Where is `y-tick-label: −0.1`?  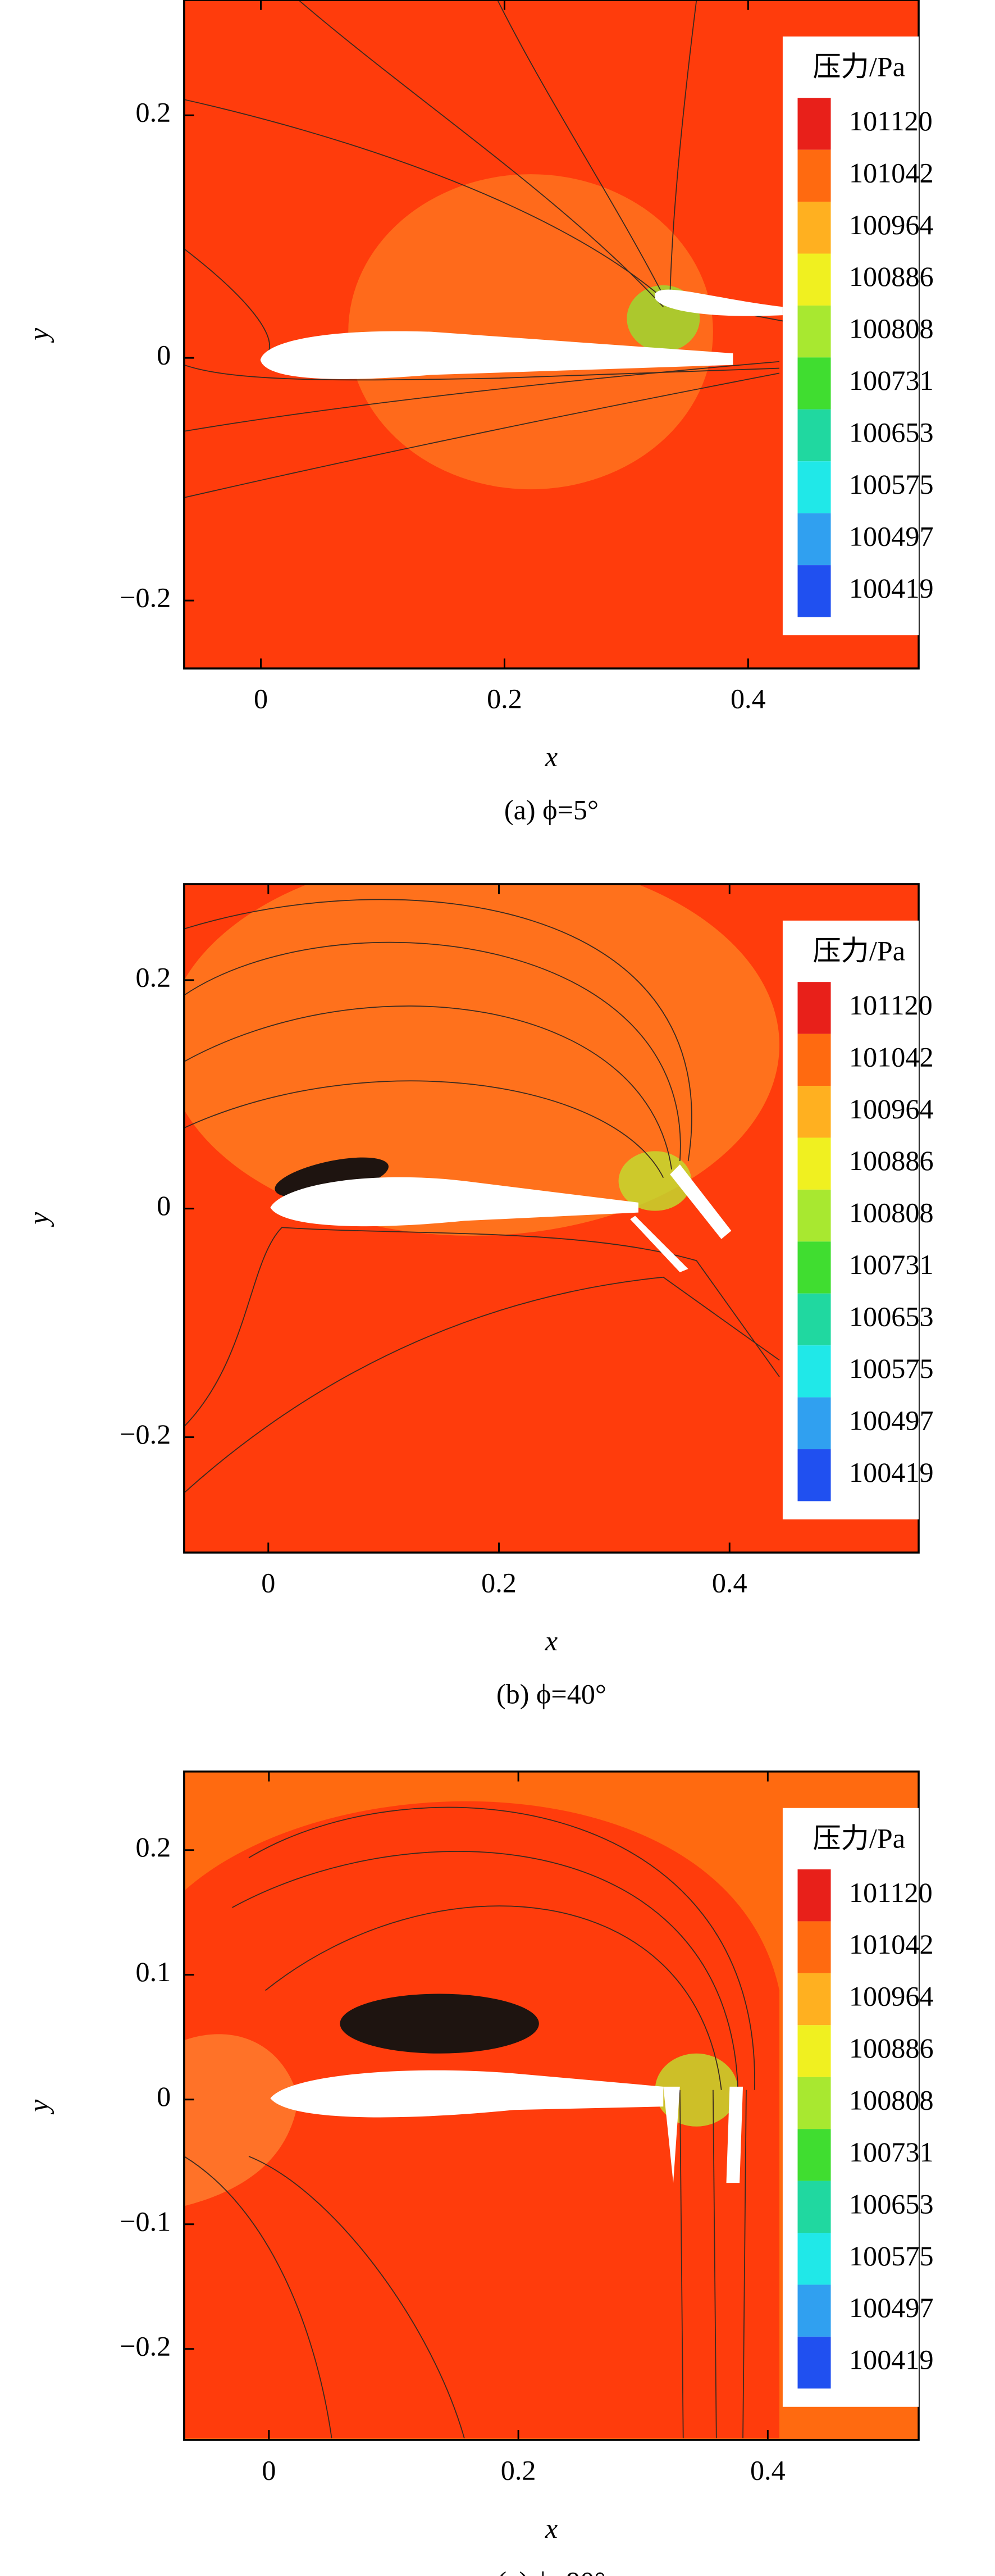
y-tick-label: −0.1 is located at coordinates (145, 2221).